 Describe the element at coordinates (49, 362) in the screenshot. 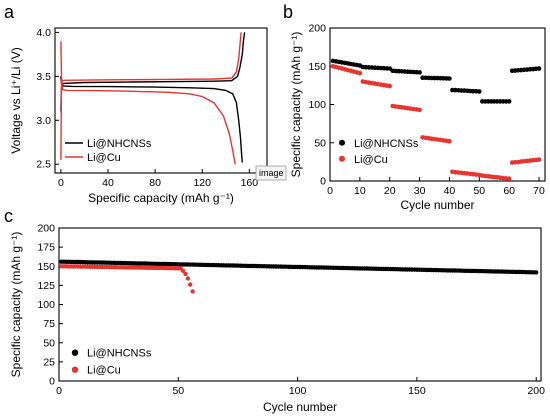

I see `y-tick-label: 25` at that location.